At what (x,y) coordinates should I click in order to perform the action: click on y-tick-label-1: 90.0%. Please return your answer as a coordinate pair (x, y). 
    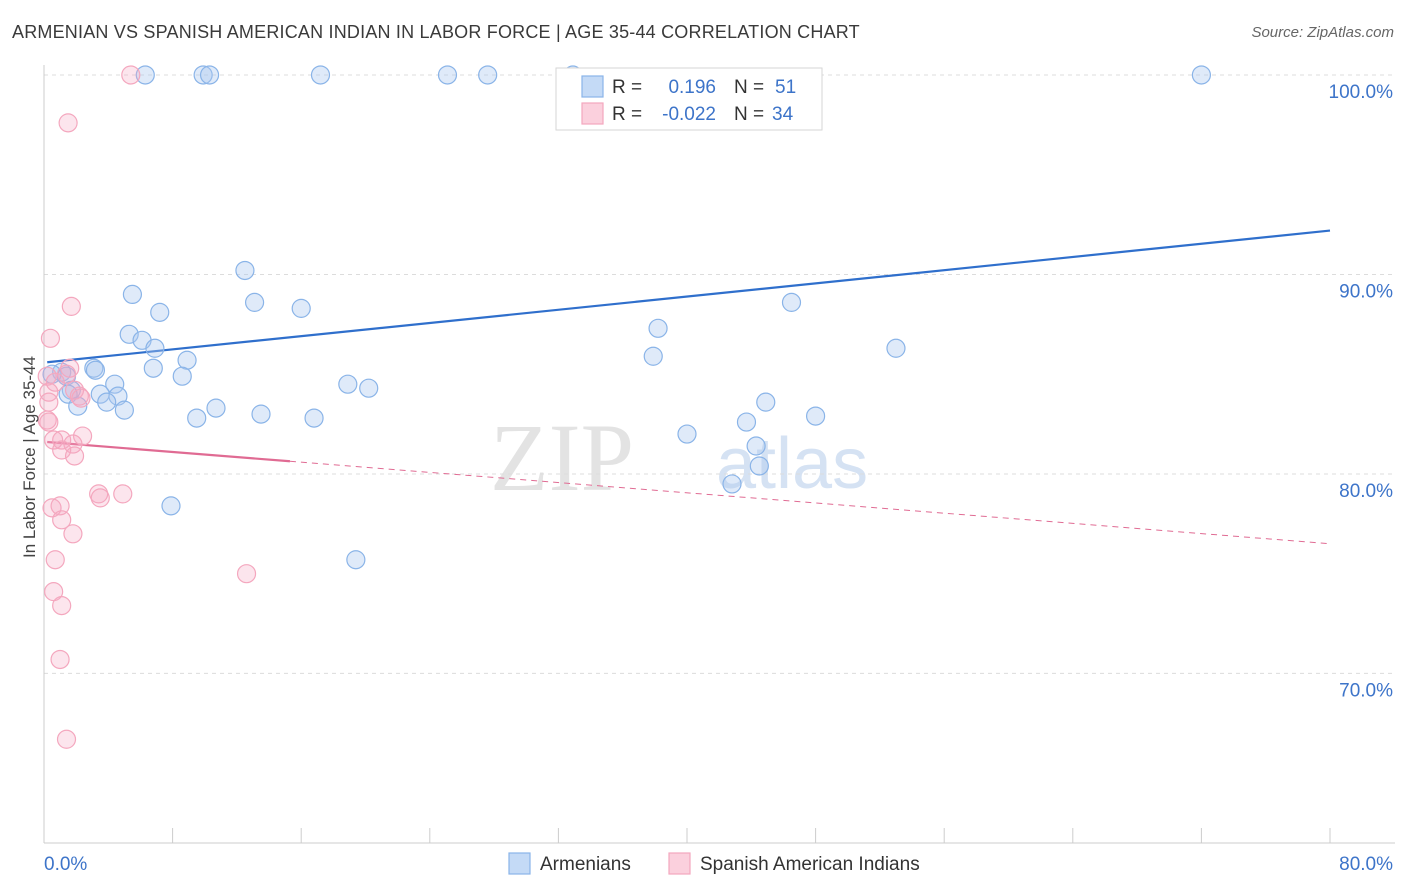
    Looking at the image, I should click on (1366, 291).